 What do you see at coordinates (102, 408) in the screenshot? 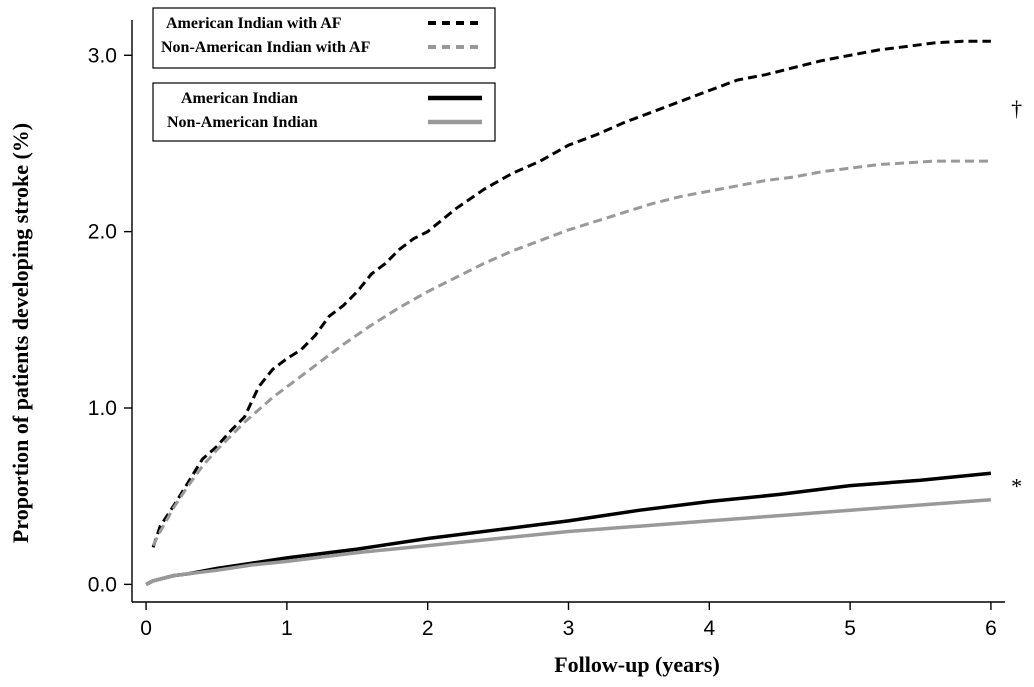
I see `y-tick-label: 1.0` at bounding box center [102, 408].